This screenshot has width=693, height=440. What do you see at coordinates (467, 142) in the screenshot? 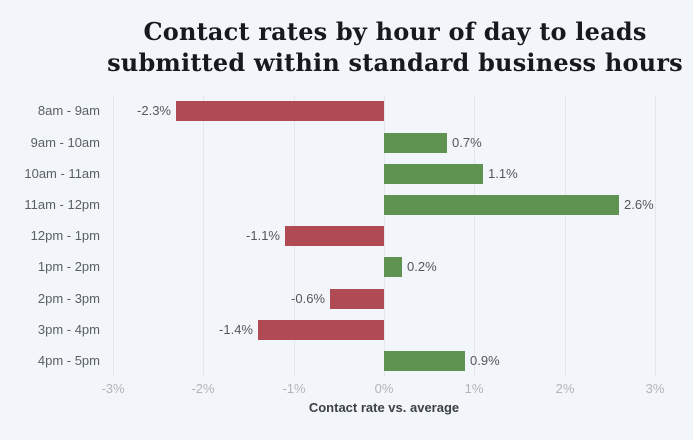
I see `value-label: 0.7%` at bounding box center [467, 142].